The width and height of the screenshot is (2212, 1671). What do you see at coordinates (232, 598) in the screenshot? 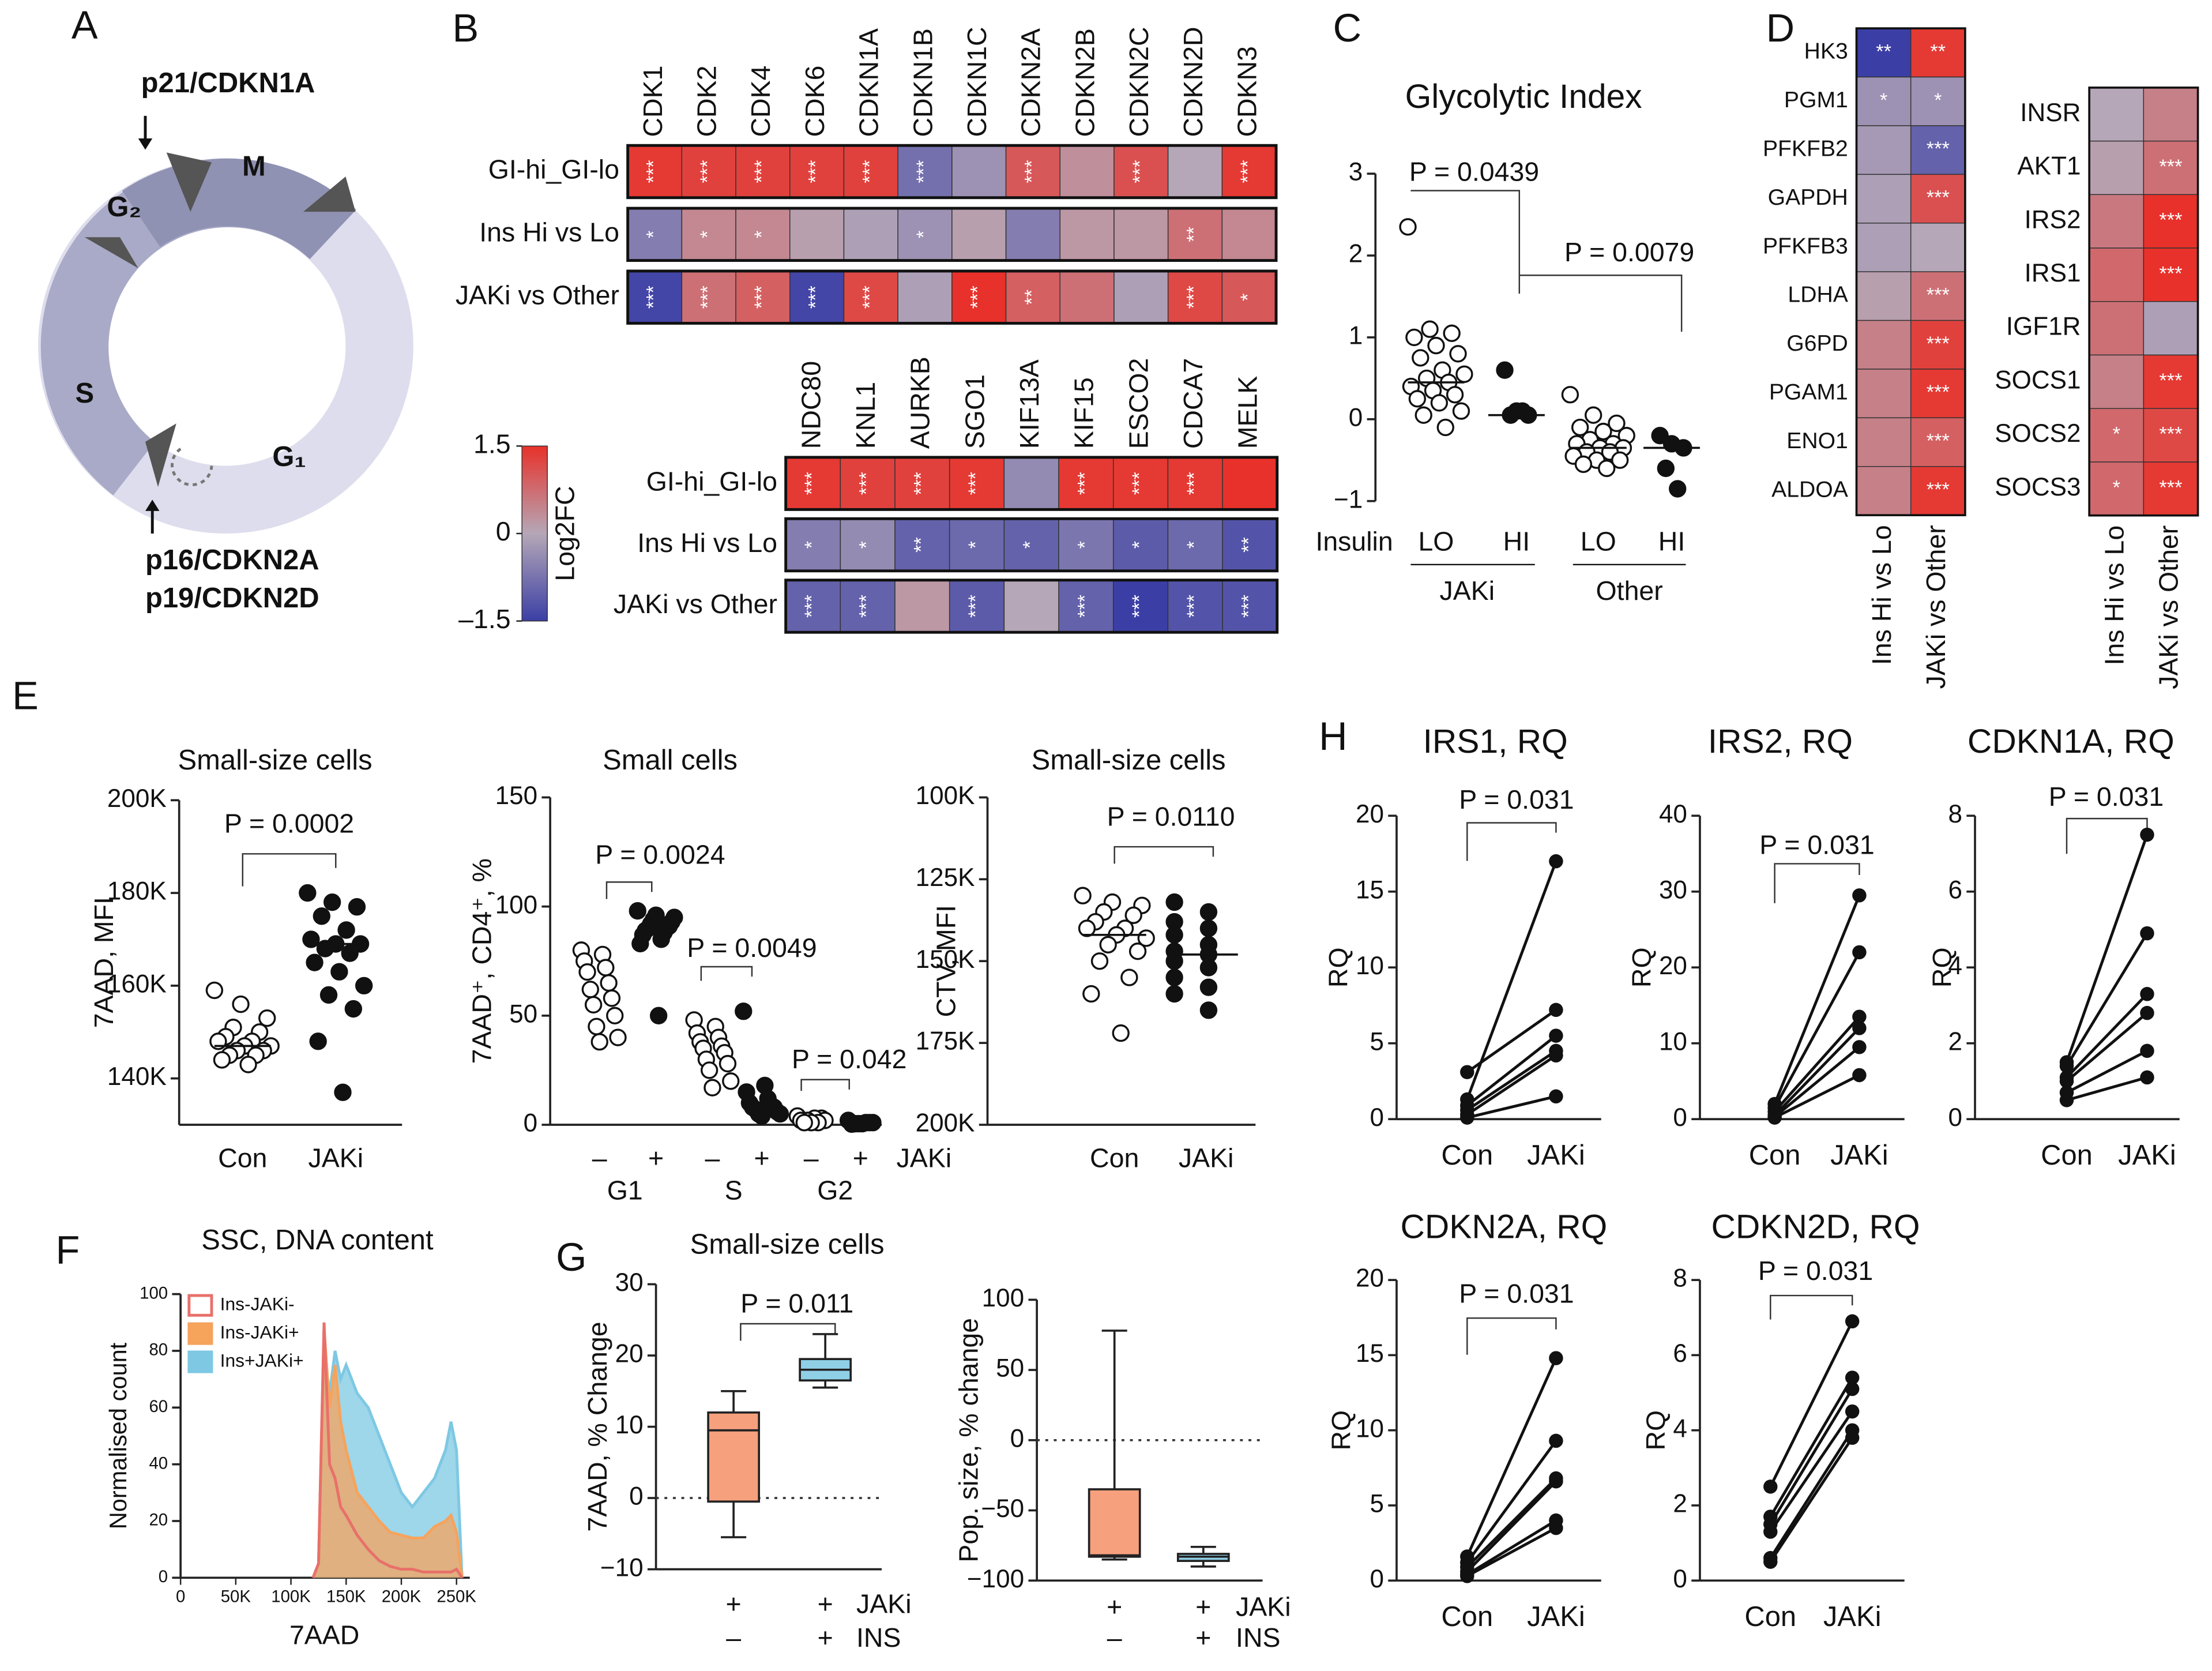
I see `gene-label: p19/CDKN2D` at bounding box center [232, 598].